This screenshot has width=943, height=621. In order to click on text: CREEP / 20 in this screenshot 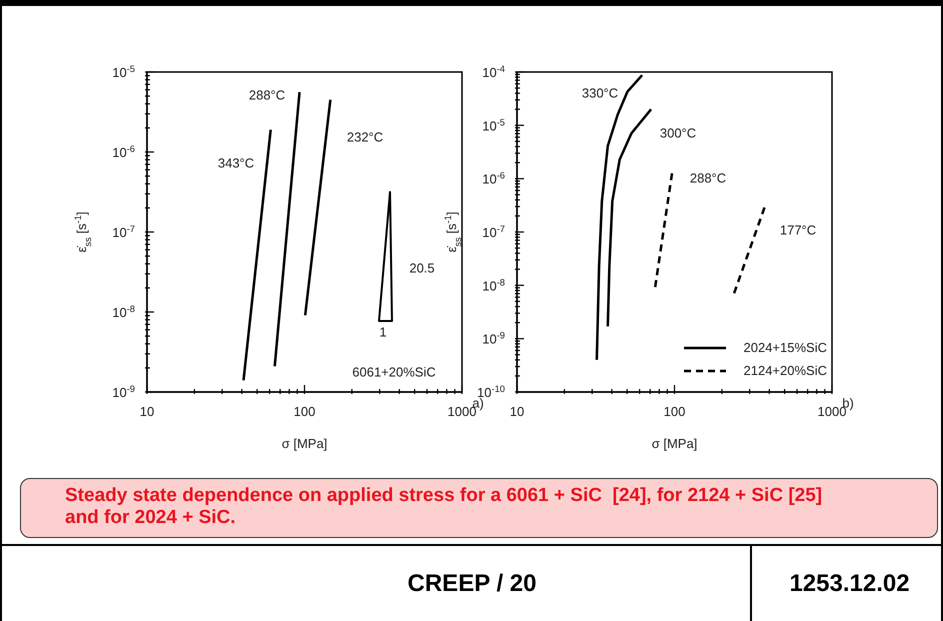, I will do `click(472, 584)`.